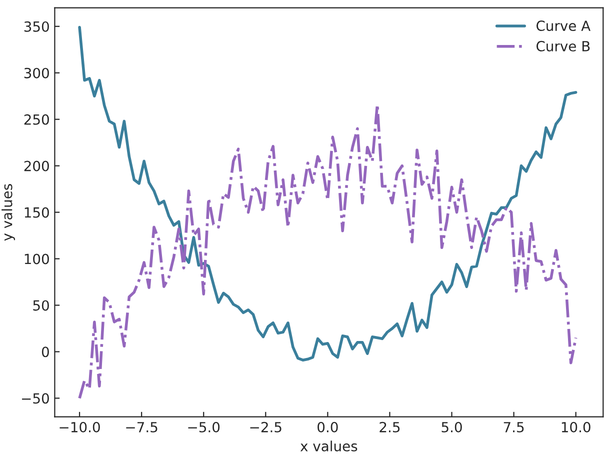  I want to click on x-tick-label: 10.0, so click(576, 427).